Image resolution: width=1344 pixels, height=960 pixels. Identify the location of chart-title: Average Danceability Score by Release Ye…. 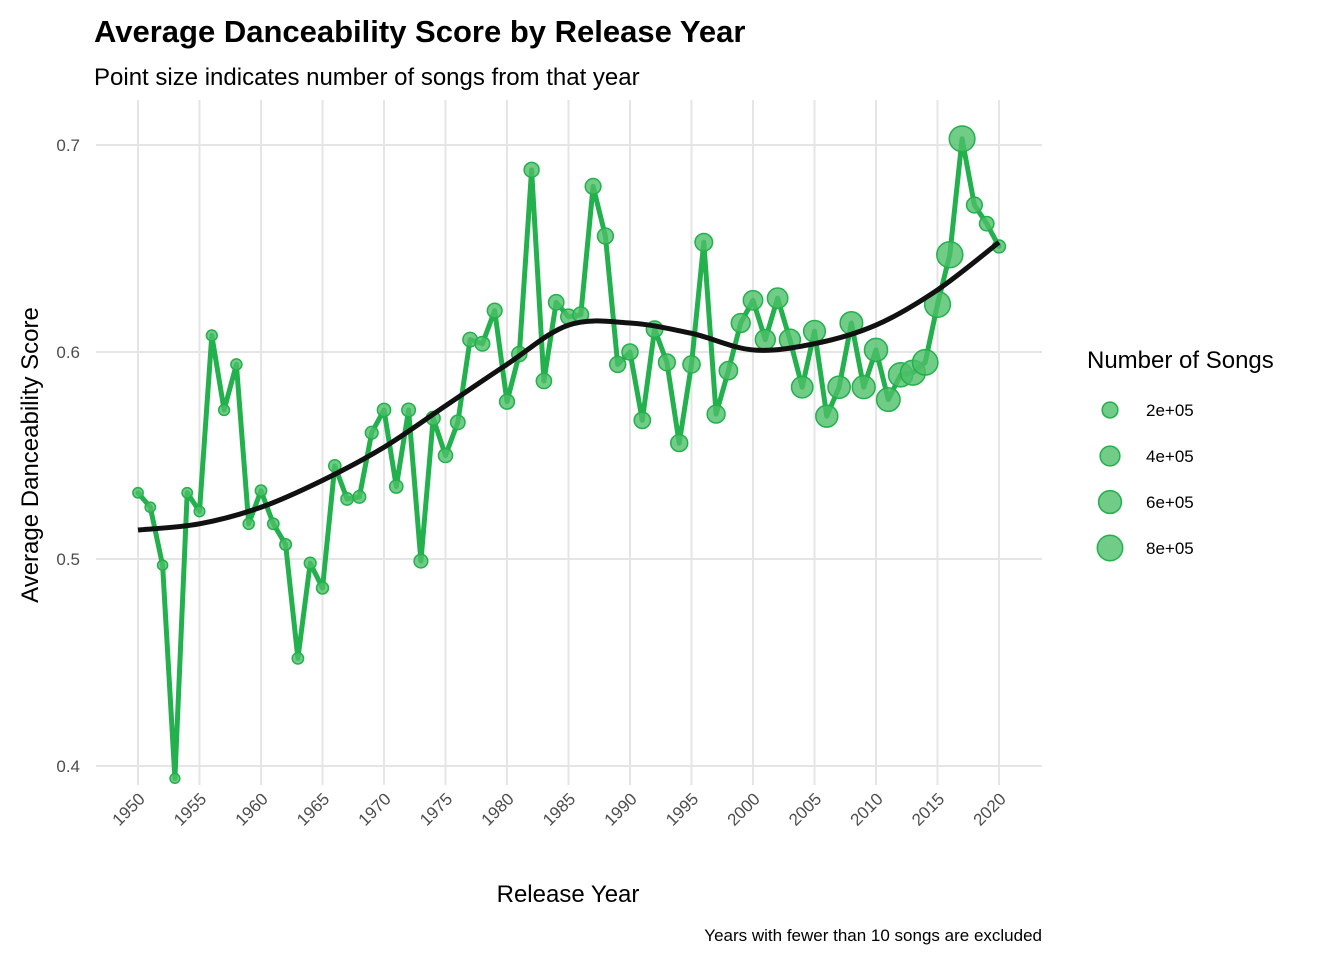
(419, 31).